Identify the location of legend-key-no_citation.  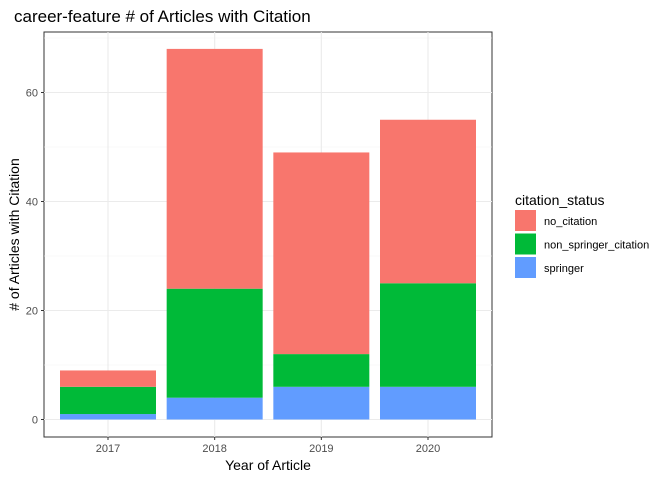
(525, 220).